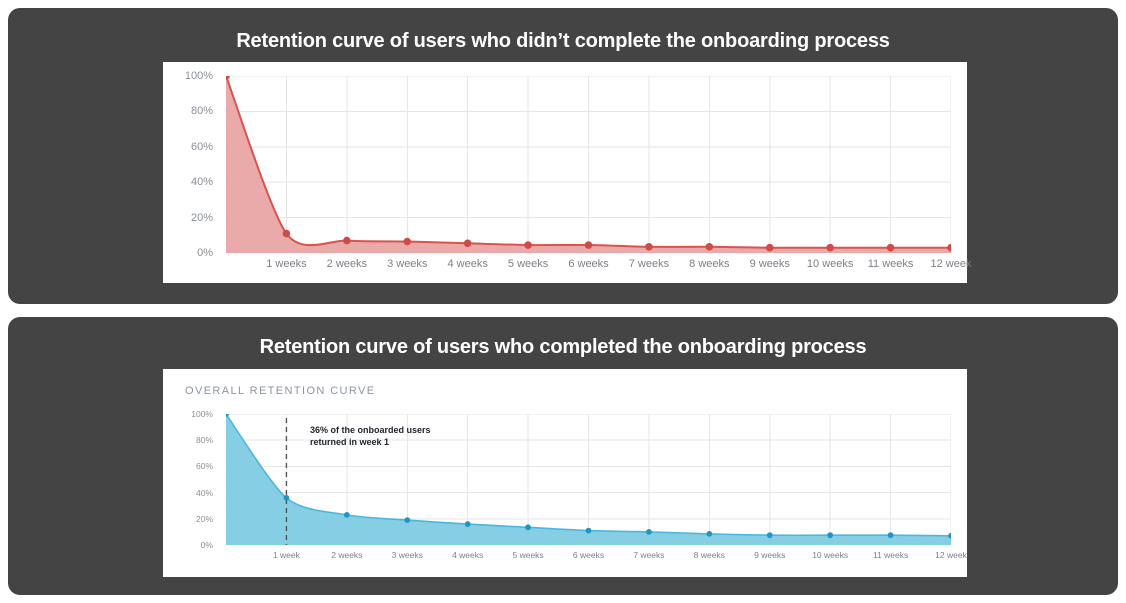 Image resolution: width=1126 pixels, height=603 pixels. Describe the element at coordinates (286, 264) in the screenshot. I see `x-tick-label: 1 weeks` at that location.